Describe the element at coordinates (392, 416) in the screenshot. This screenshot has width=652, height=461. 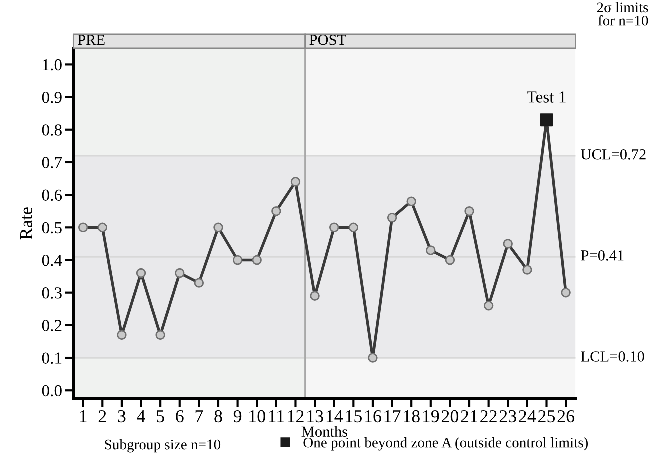
I see `x-tick-label: 17` at that location.